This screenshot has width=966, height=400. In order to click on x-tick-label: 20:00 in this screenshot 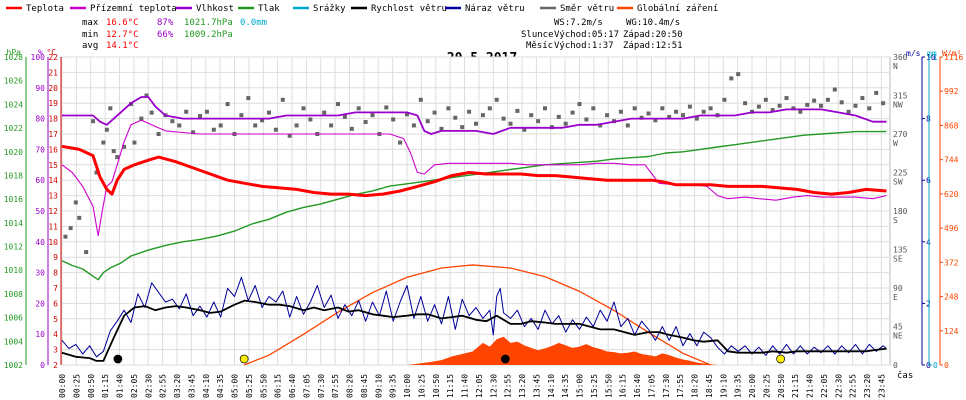, I will do `click(752, 386)`.